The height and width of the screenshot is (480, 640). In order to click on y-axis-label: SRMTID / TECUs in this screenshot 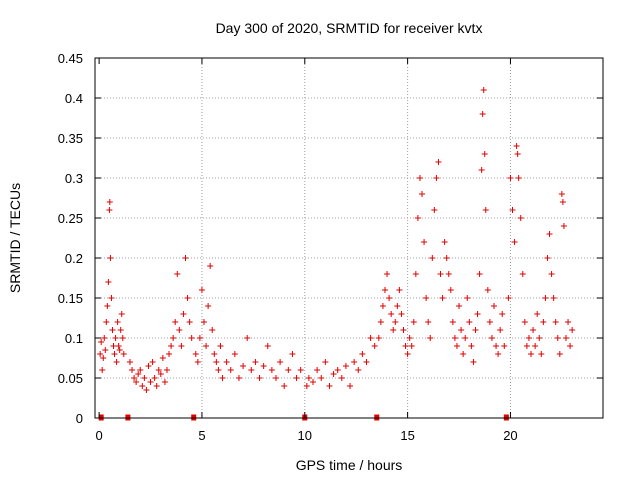, I will do `click(15, 238)`.